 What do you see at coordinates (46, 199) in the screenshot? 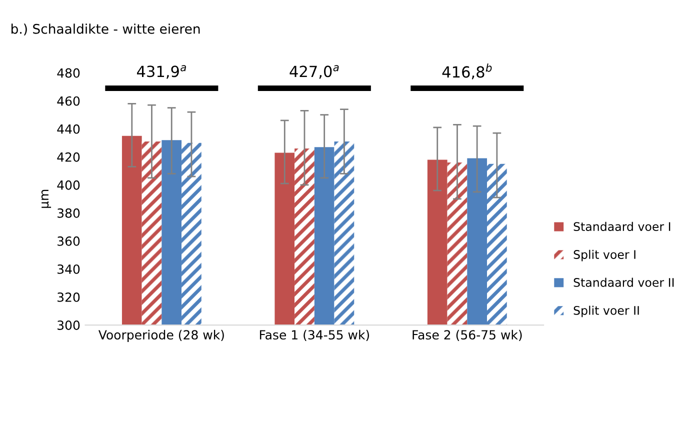
I see `y-axis-title: µm` at bounding box center [46, 199].